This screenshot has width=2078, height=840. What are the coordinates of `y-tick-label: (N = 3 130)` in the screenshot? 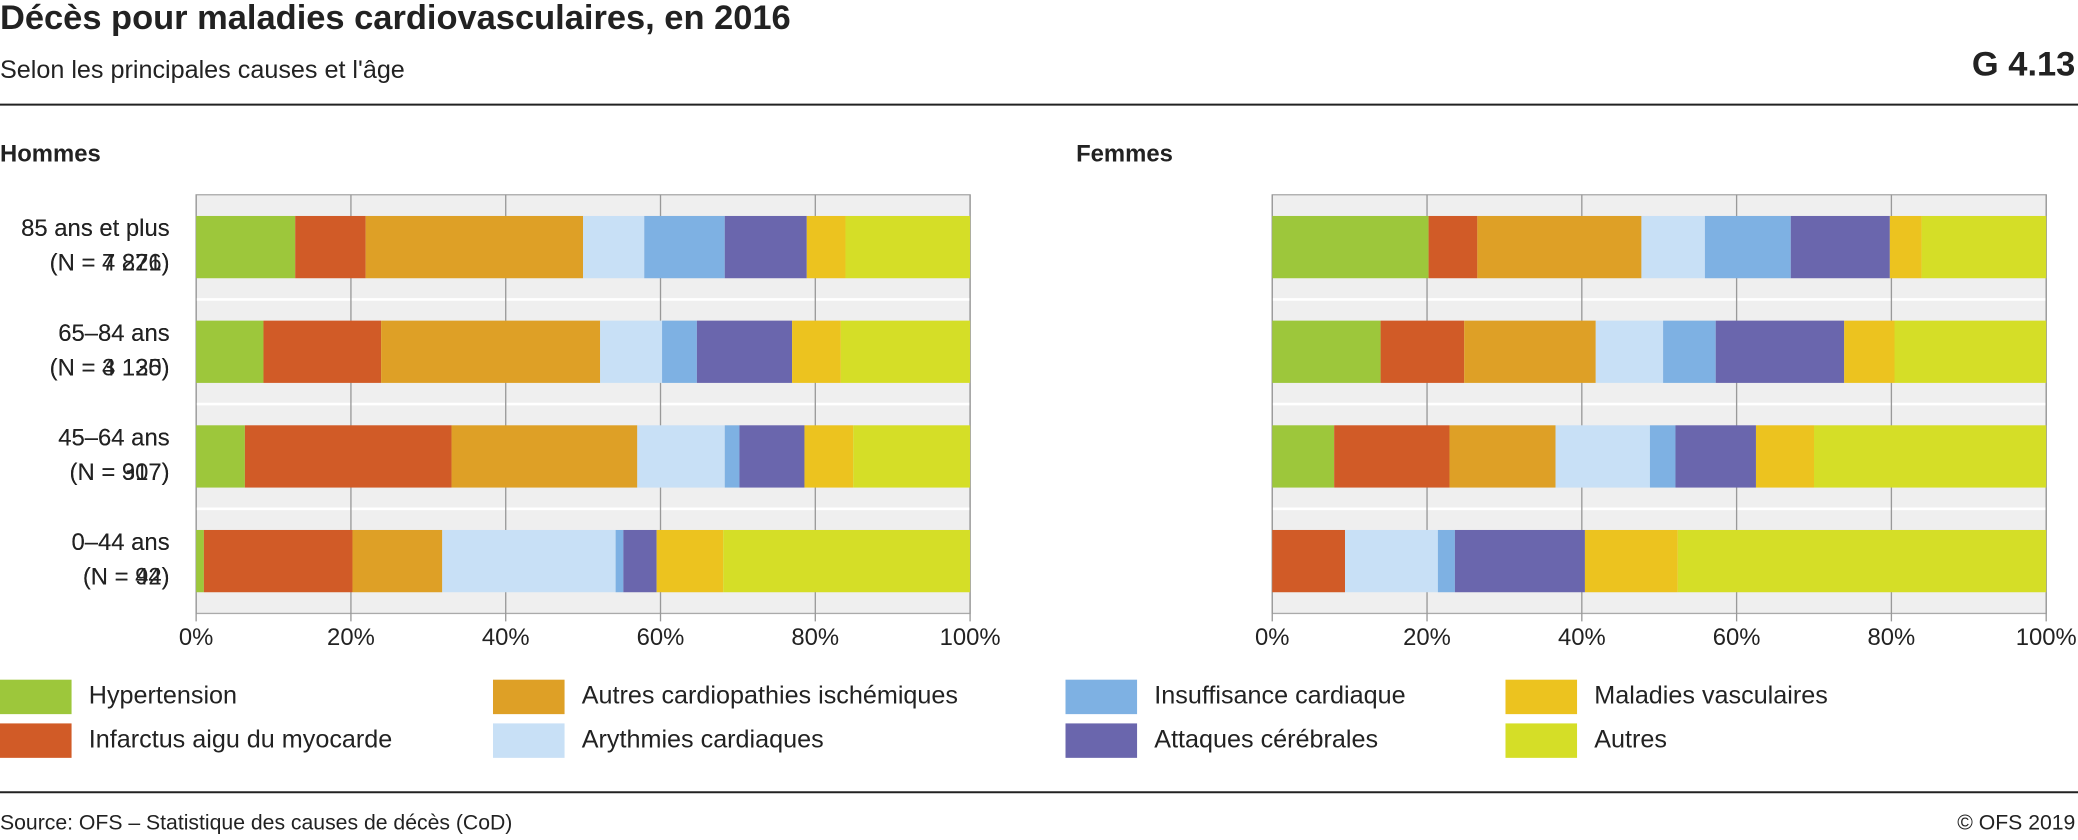 It's located at (110, 367).